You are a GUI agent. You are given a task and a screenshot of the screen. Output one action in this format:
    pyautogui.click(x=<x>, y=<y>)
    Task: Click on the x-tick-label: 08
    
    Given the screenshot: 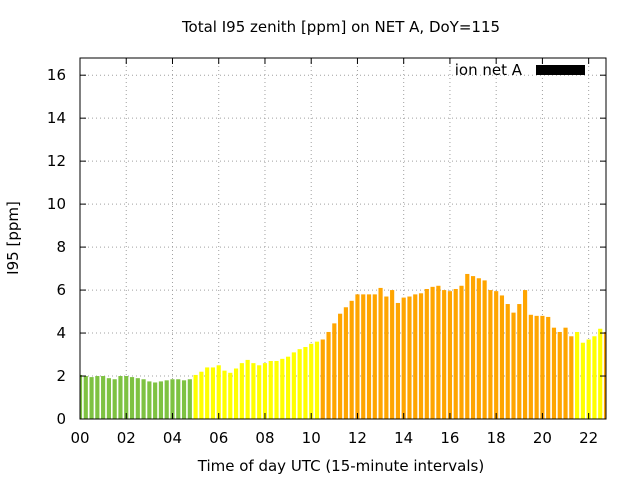 What is the action you would take?
    pyautogui.click(x=264, y=438)
    